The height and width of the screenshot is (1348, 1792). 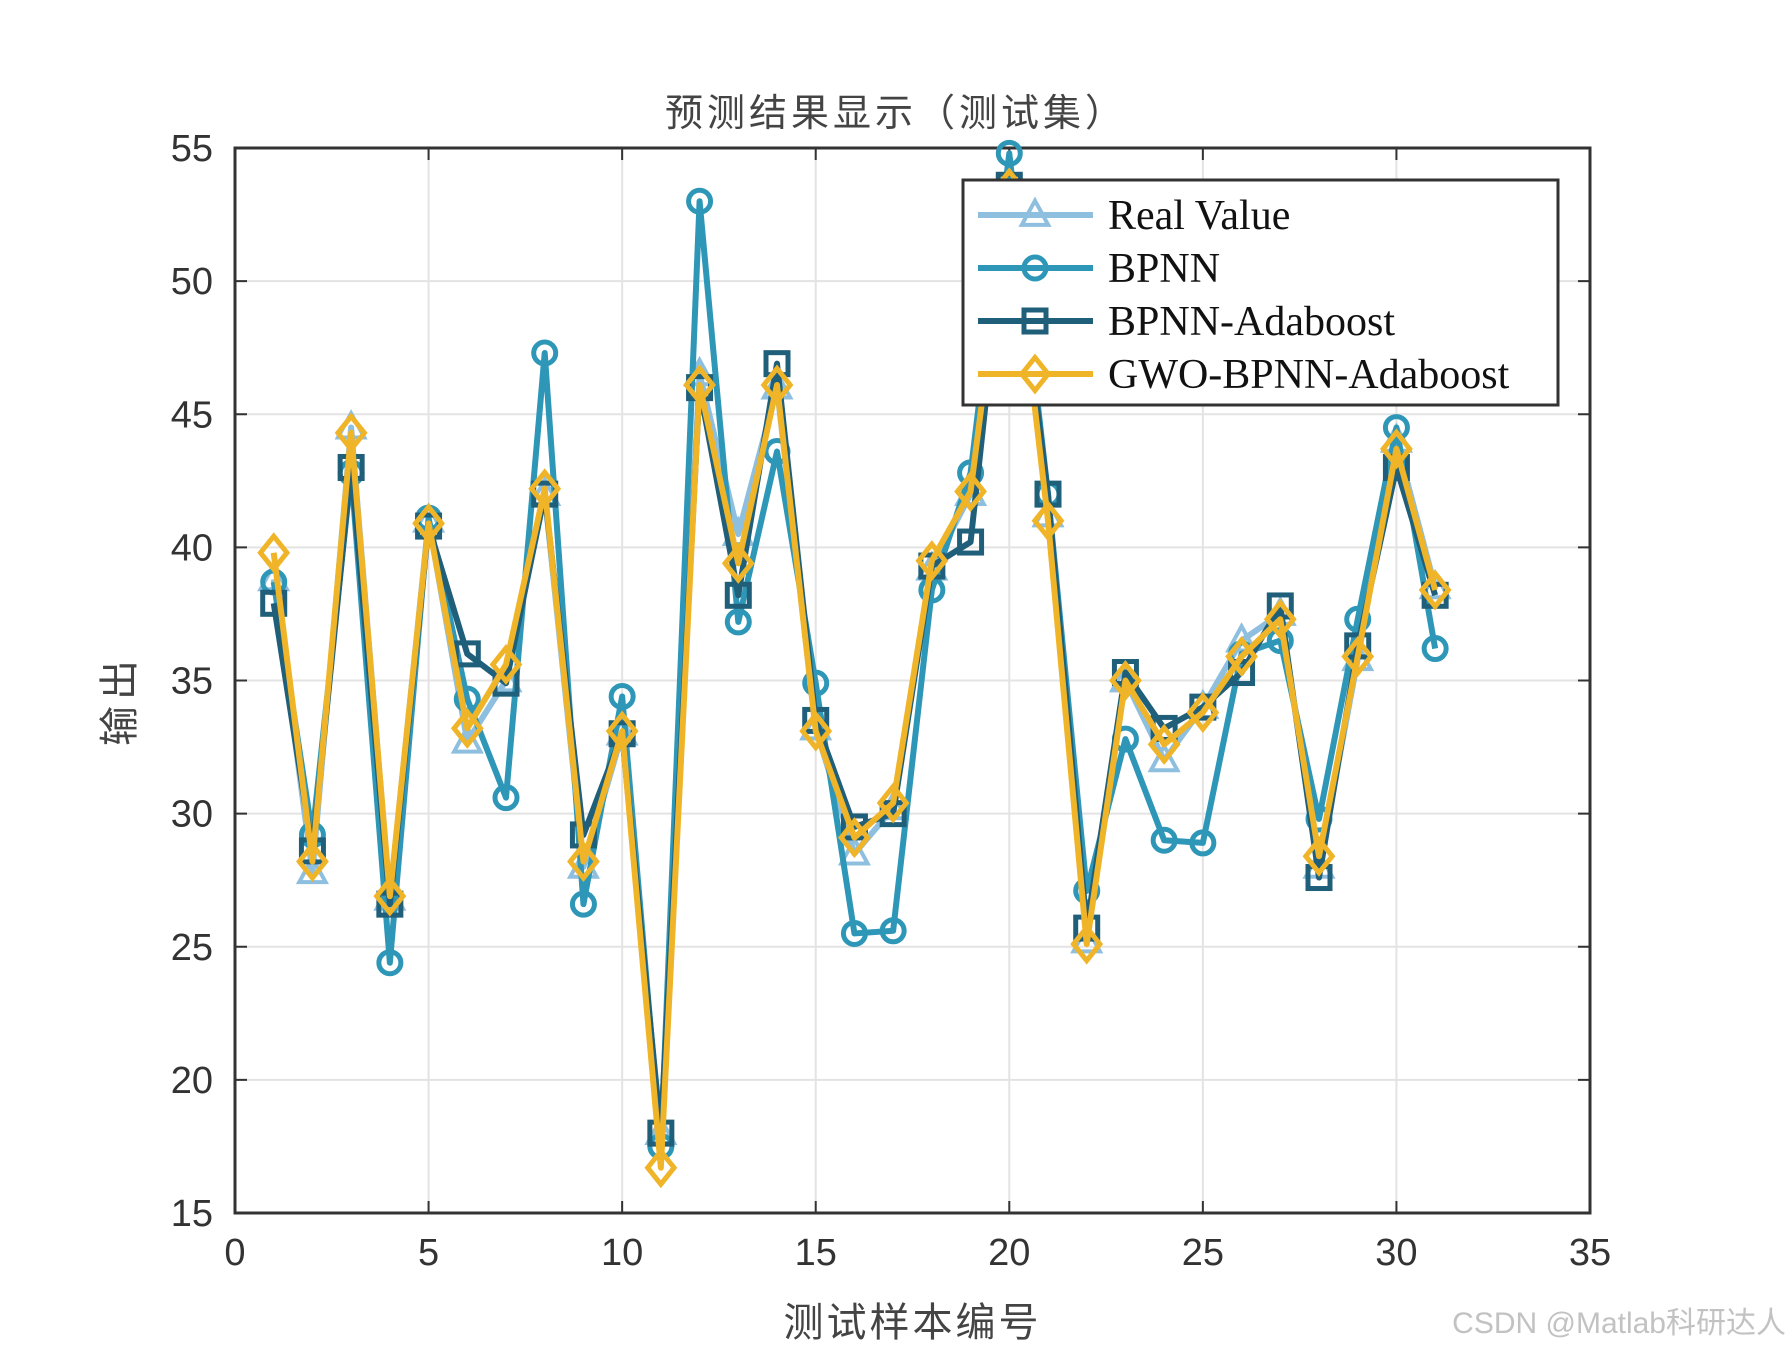 What do you see at coordinates (192, 948) in the screenshot?
I see `y-tick-label: 25` at bounding box center [192, 948].